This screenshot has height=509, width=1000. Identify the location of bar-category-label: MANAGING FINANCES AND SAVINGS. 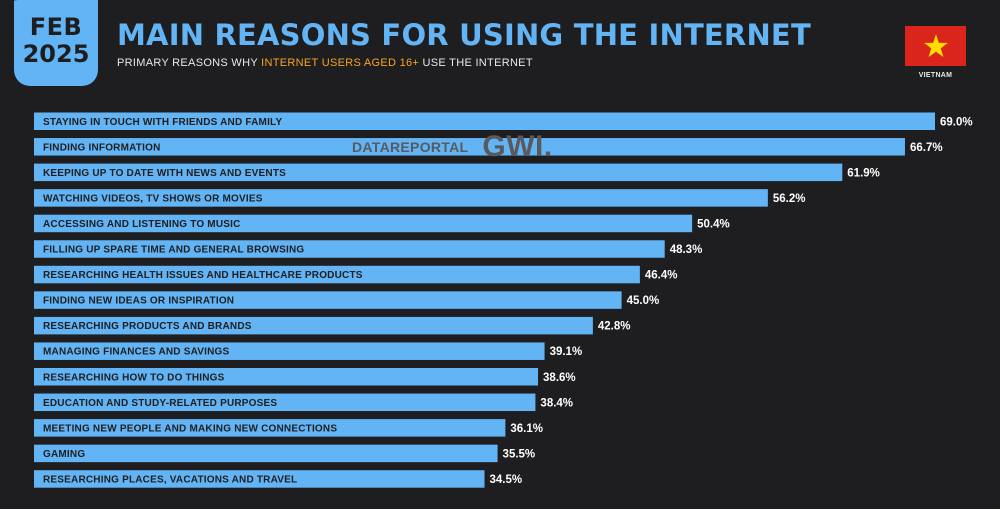
(136, 352).